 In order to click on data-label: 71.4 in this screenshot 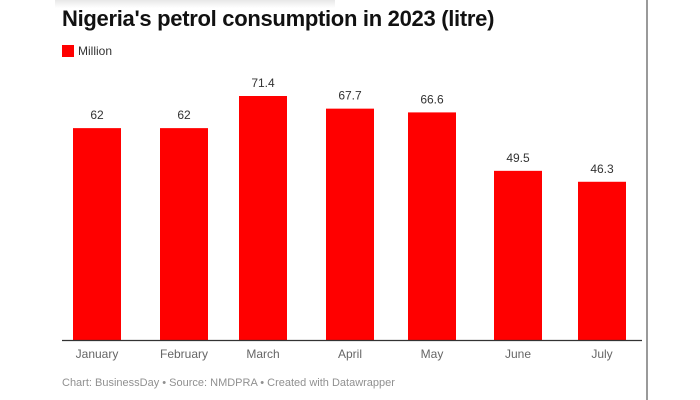, I will do `click(263, 83)`.